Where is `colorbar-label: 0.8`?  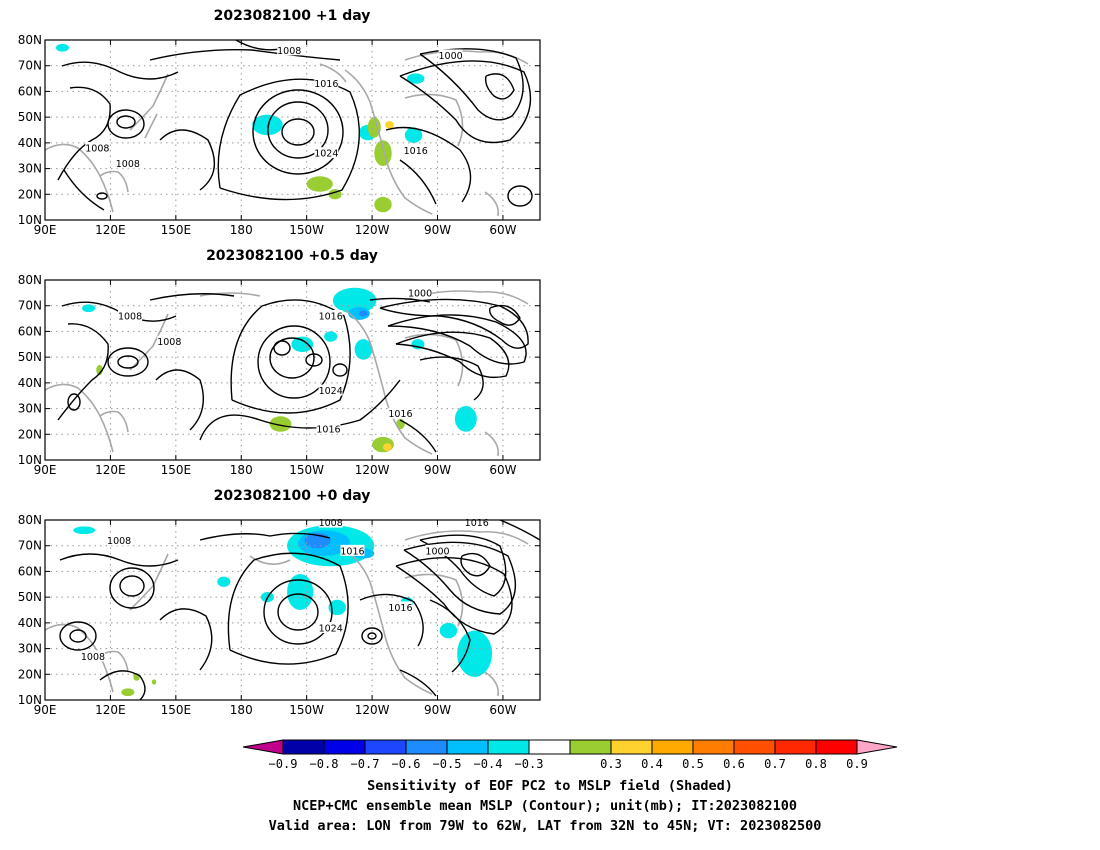
colorbar-label: 0.8 is located at coordinates (816, 764).